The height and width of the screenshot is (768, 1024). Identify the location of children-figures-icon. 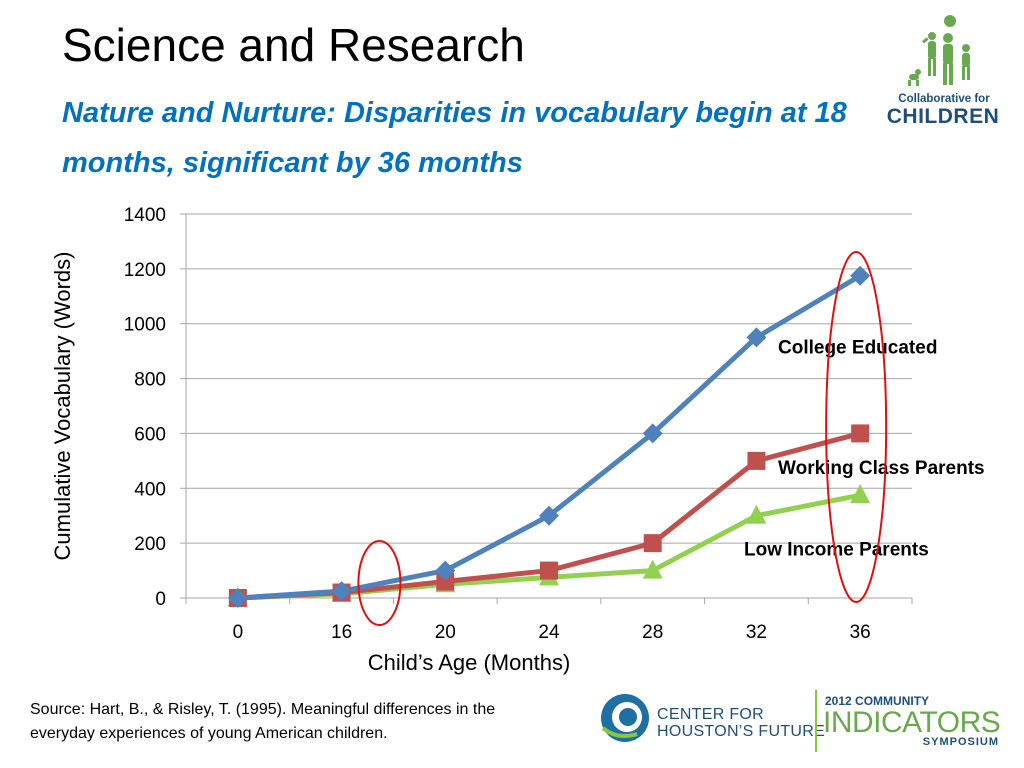
(939, 50).